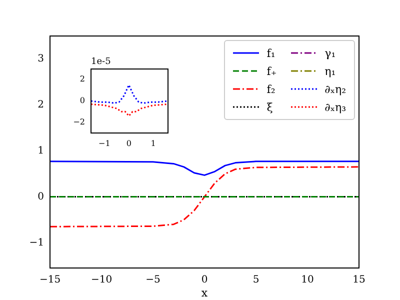  Describe the element at coordinates (359, 280) in the screenshot. I see `x-tick-label: 15` at that location.